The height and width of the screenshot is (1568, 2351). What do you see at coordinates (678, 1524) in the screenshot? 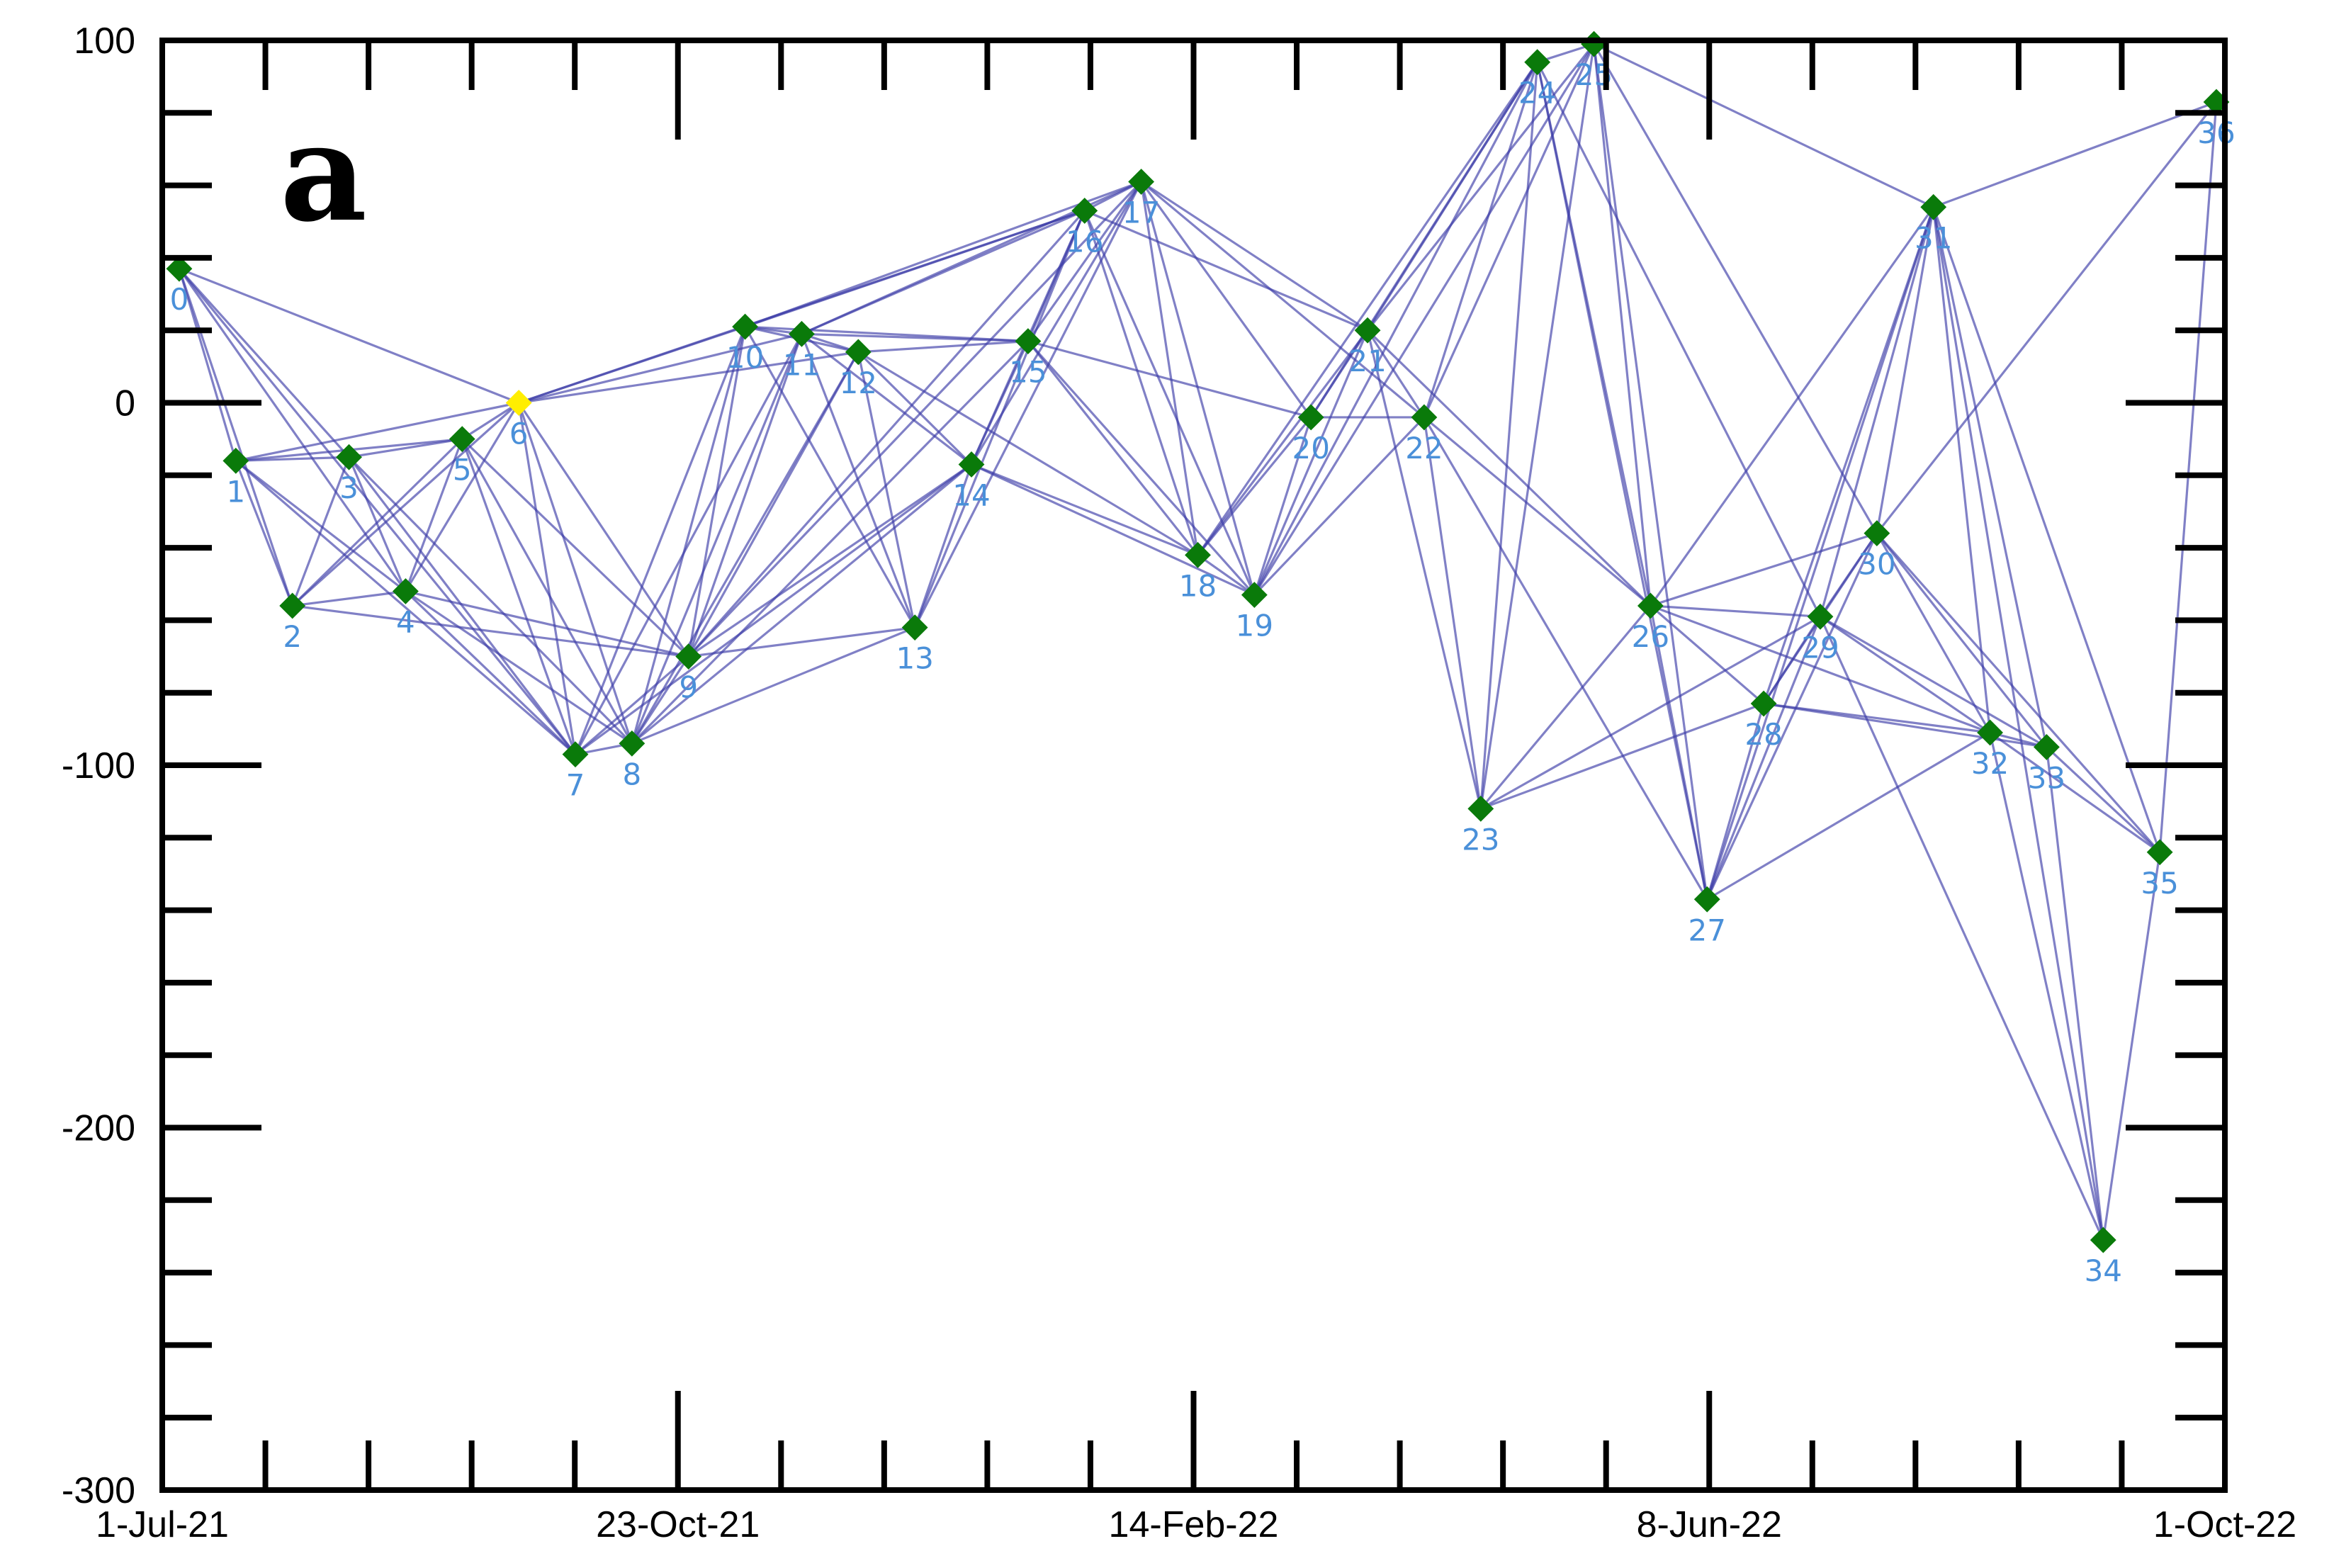
I see `x-tick-label: 23-Oct-21` at bounding box center [678, 1524].